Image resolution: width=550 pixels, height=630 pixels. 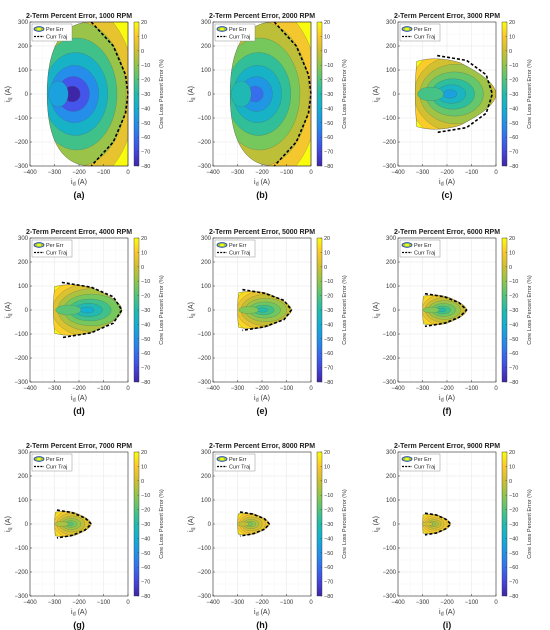 I want to click on chart-title: 2-Term Percent Error, 7000 RPM, so click(x=79, y=446).